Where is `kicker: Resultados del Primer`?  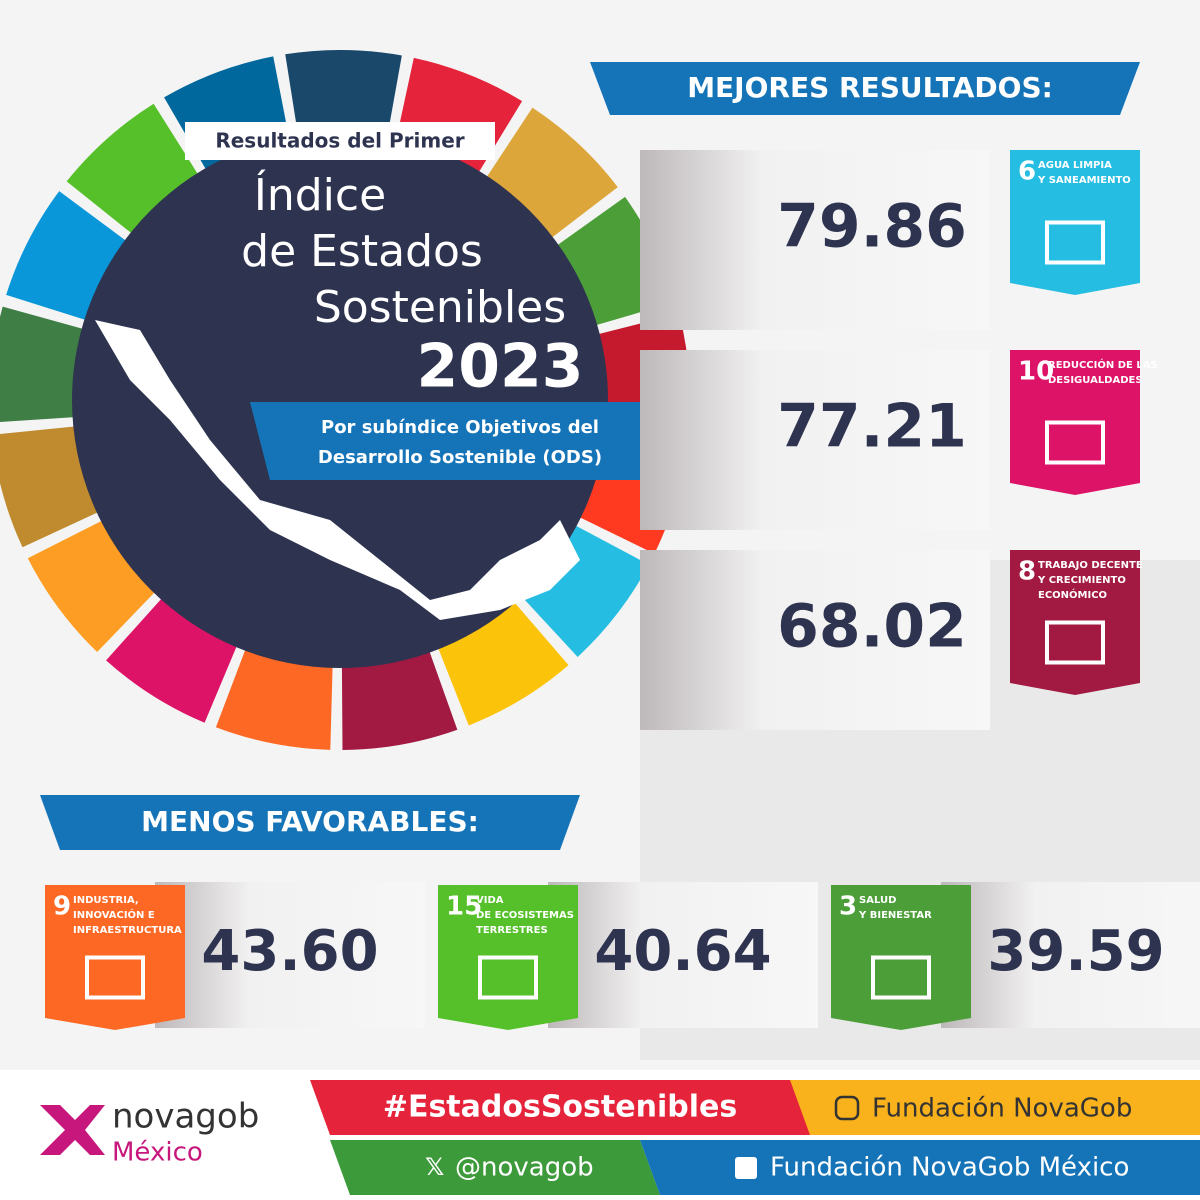
kicker: Resultados del Primer is located at coordinates (339, 141).